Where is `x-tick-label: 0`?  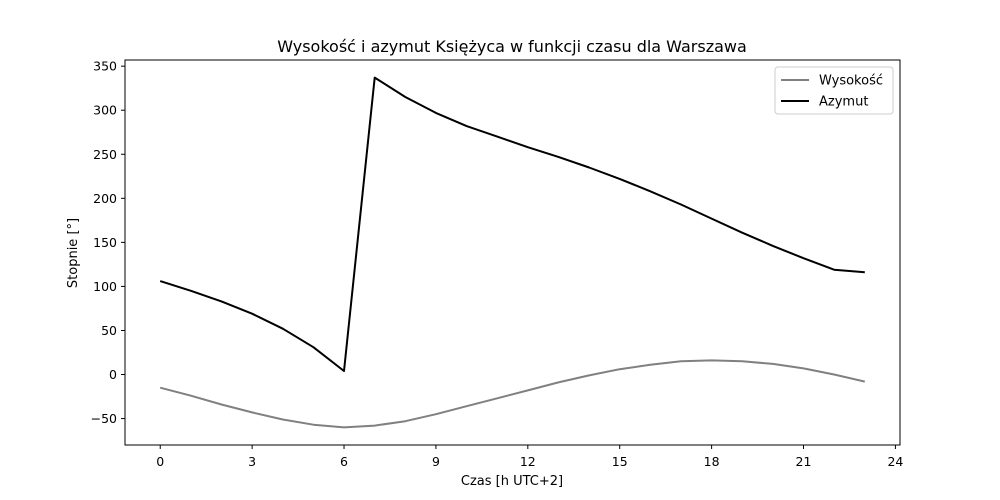
x-tick-label: 0 is located at coordinates (160, 461).